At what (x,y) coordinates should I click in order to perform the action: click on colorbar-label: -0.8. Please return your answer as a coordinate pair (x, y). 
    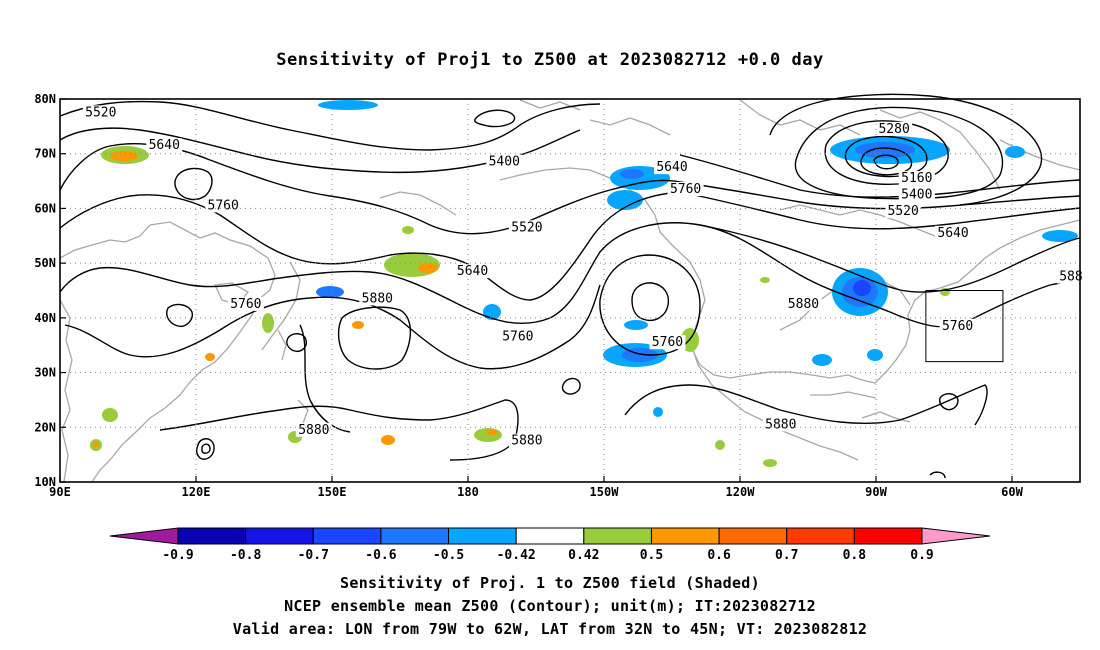
    Looking at the image, I should click on (245, 555).